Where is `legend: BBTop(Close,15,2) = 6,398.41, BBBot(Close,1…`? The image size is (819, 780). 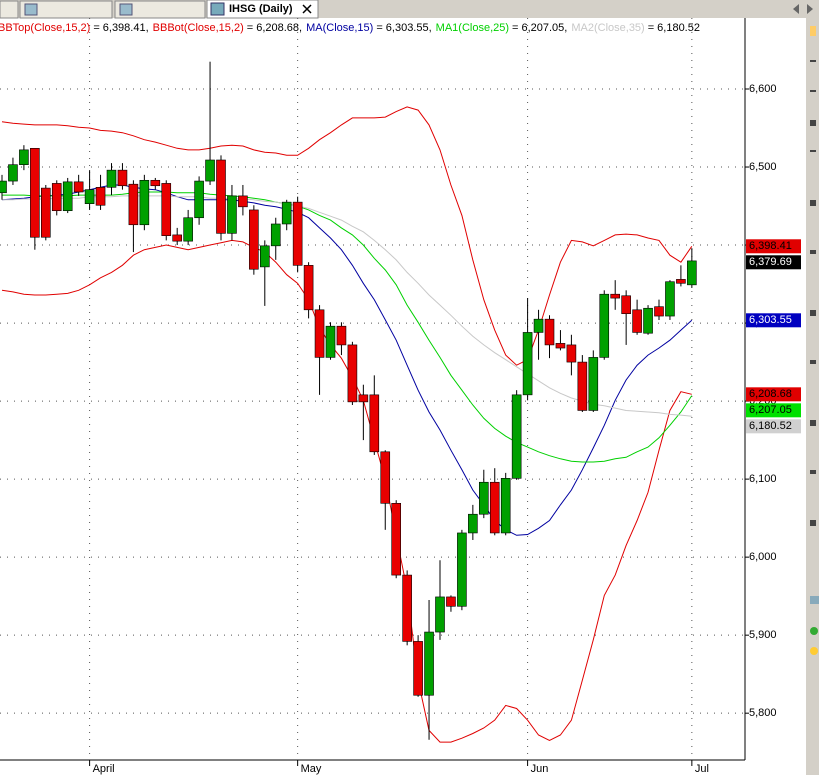
legend: BBTop(Close,15,2) = 6,398.41, BBBot(Close,1… is located at coordinates (350, 28).